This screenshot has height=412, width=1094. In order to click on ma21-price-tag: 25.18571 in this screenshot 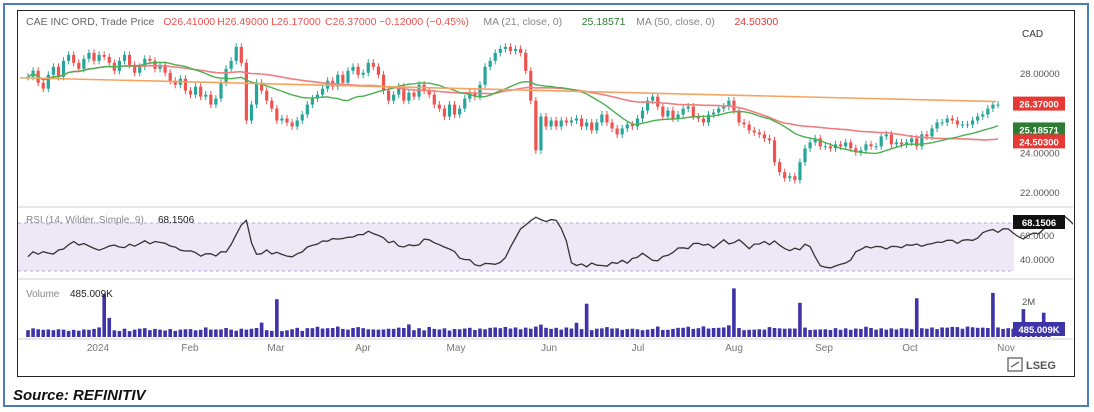, I will do `click(1039, 130)`.